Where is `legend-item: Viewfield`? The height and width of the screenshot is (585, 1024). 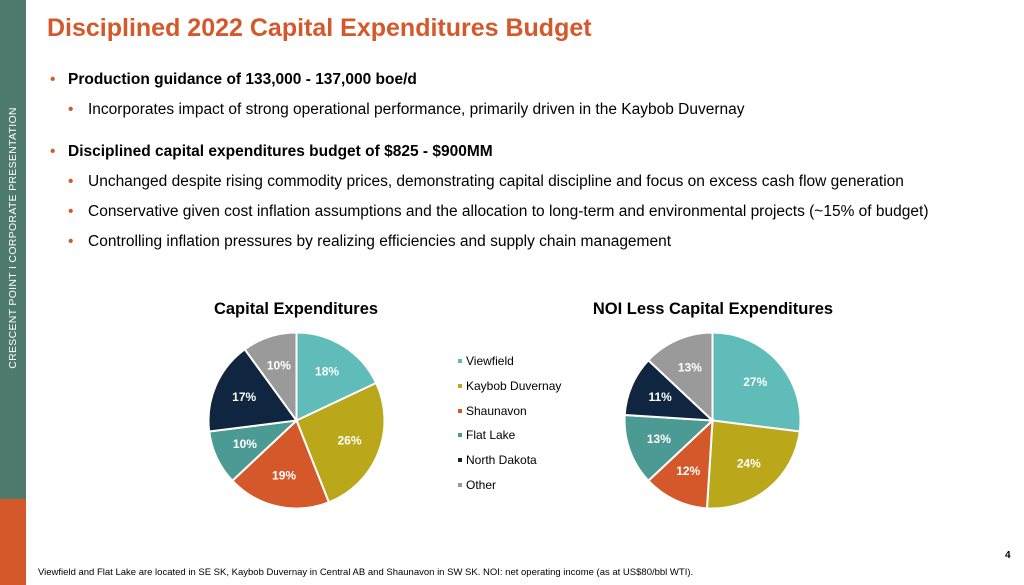 legend-item: Viewfield is located at coordinates (509, 361).